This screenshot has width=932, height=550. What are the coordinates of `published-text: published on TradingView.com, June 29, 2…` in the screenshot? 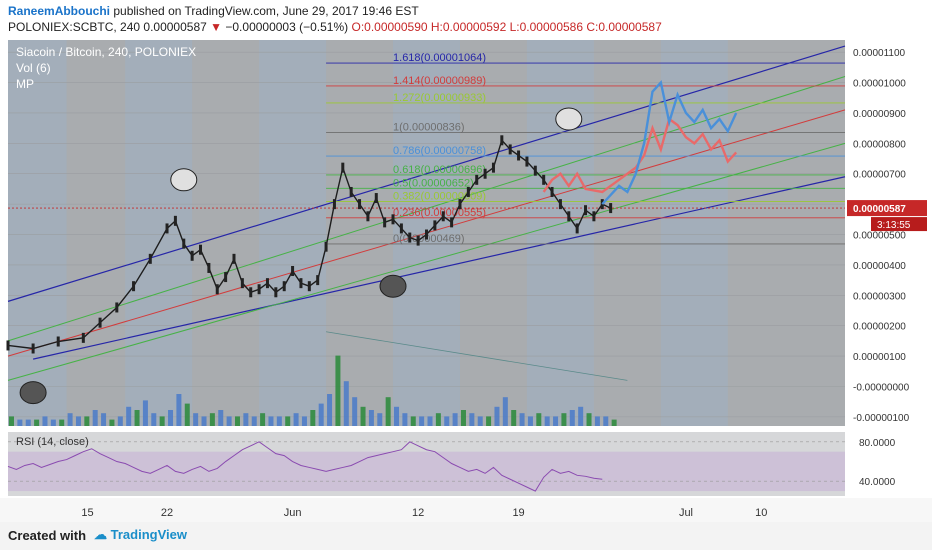 It's located at (266, 11).